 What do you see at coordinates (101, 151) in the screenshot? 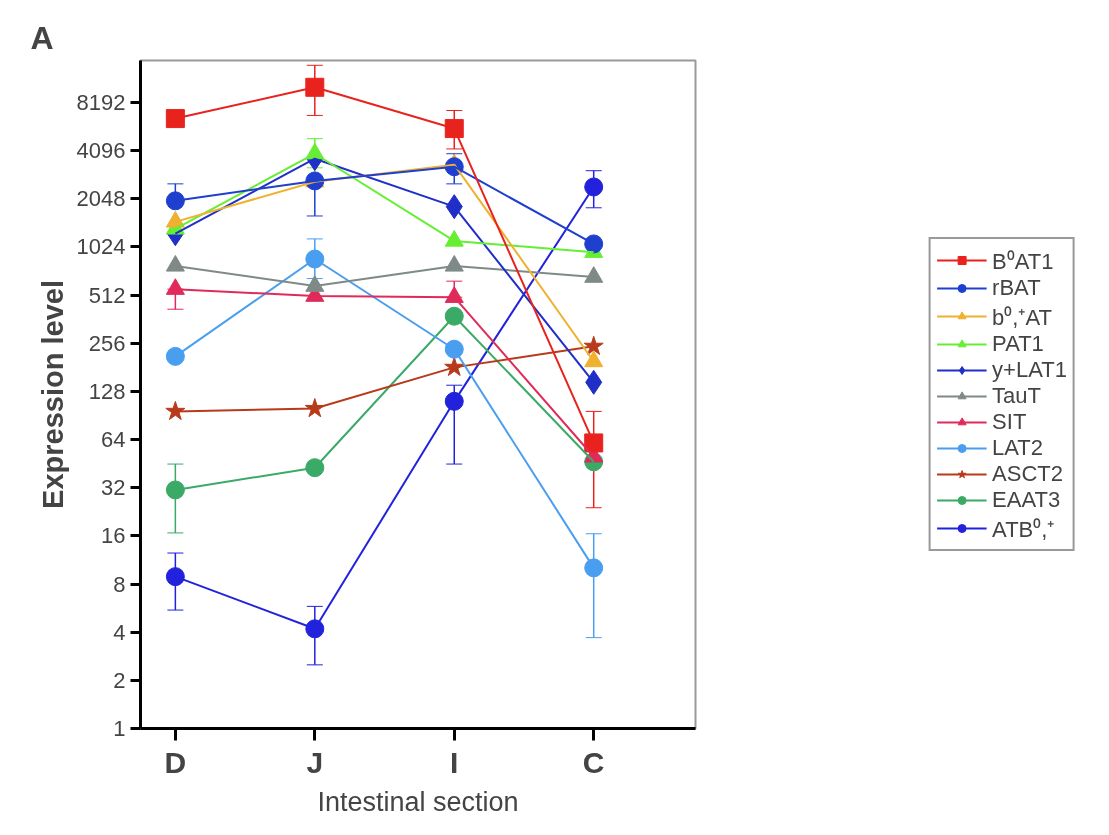
I see `y-tick-label: 4096` at bounding box center [101, 151].